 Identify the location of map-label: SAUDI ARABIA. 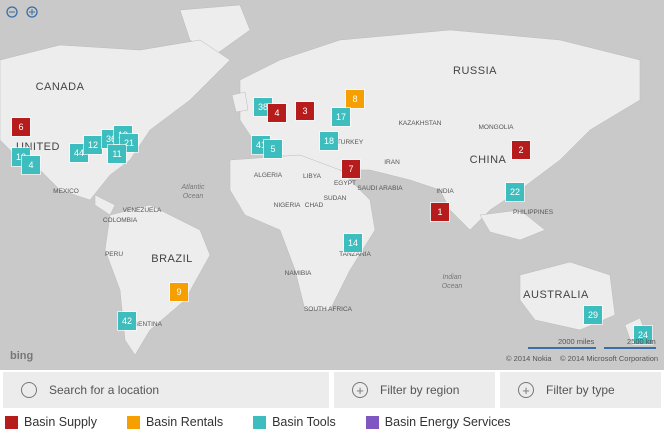
(380, 188).